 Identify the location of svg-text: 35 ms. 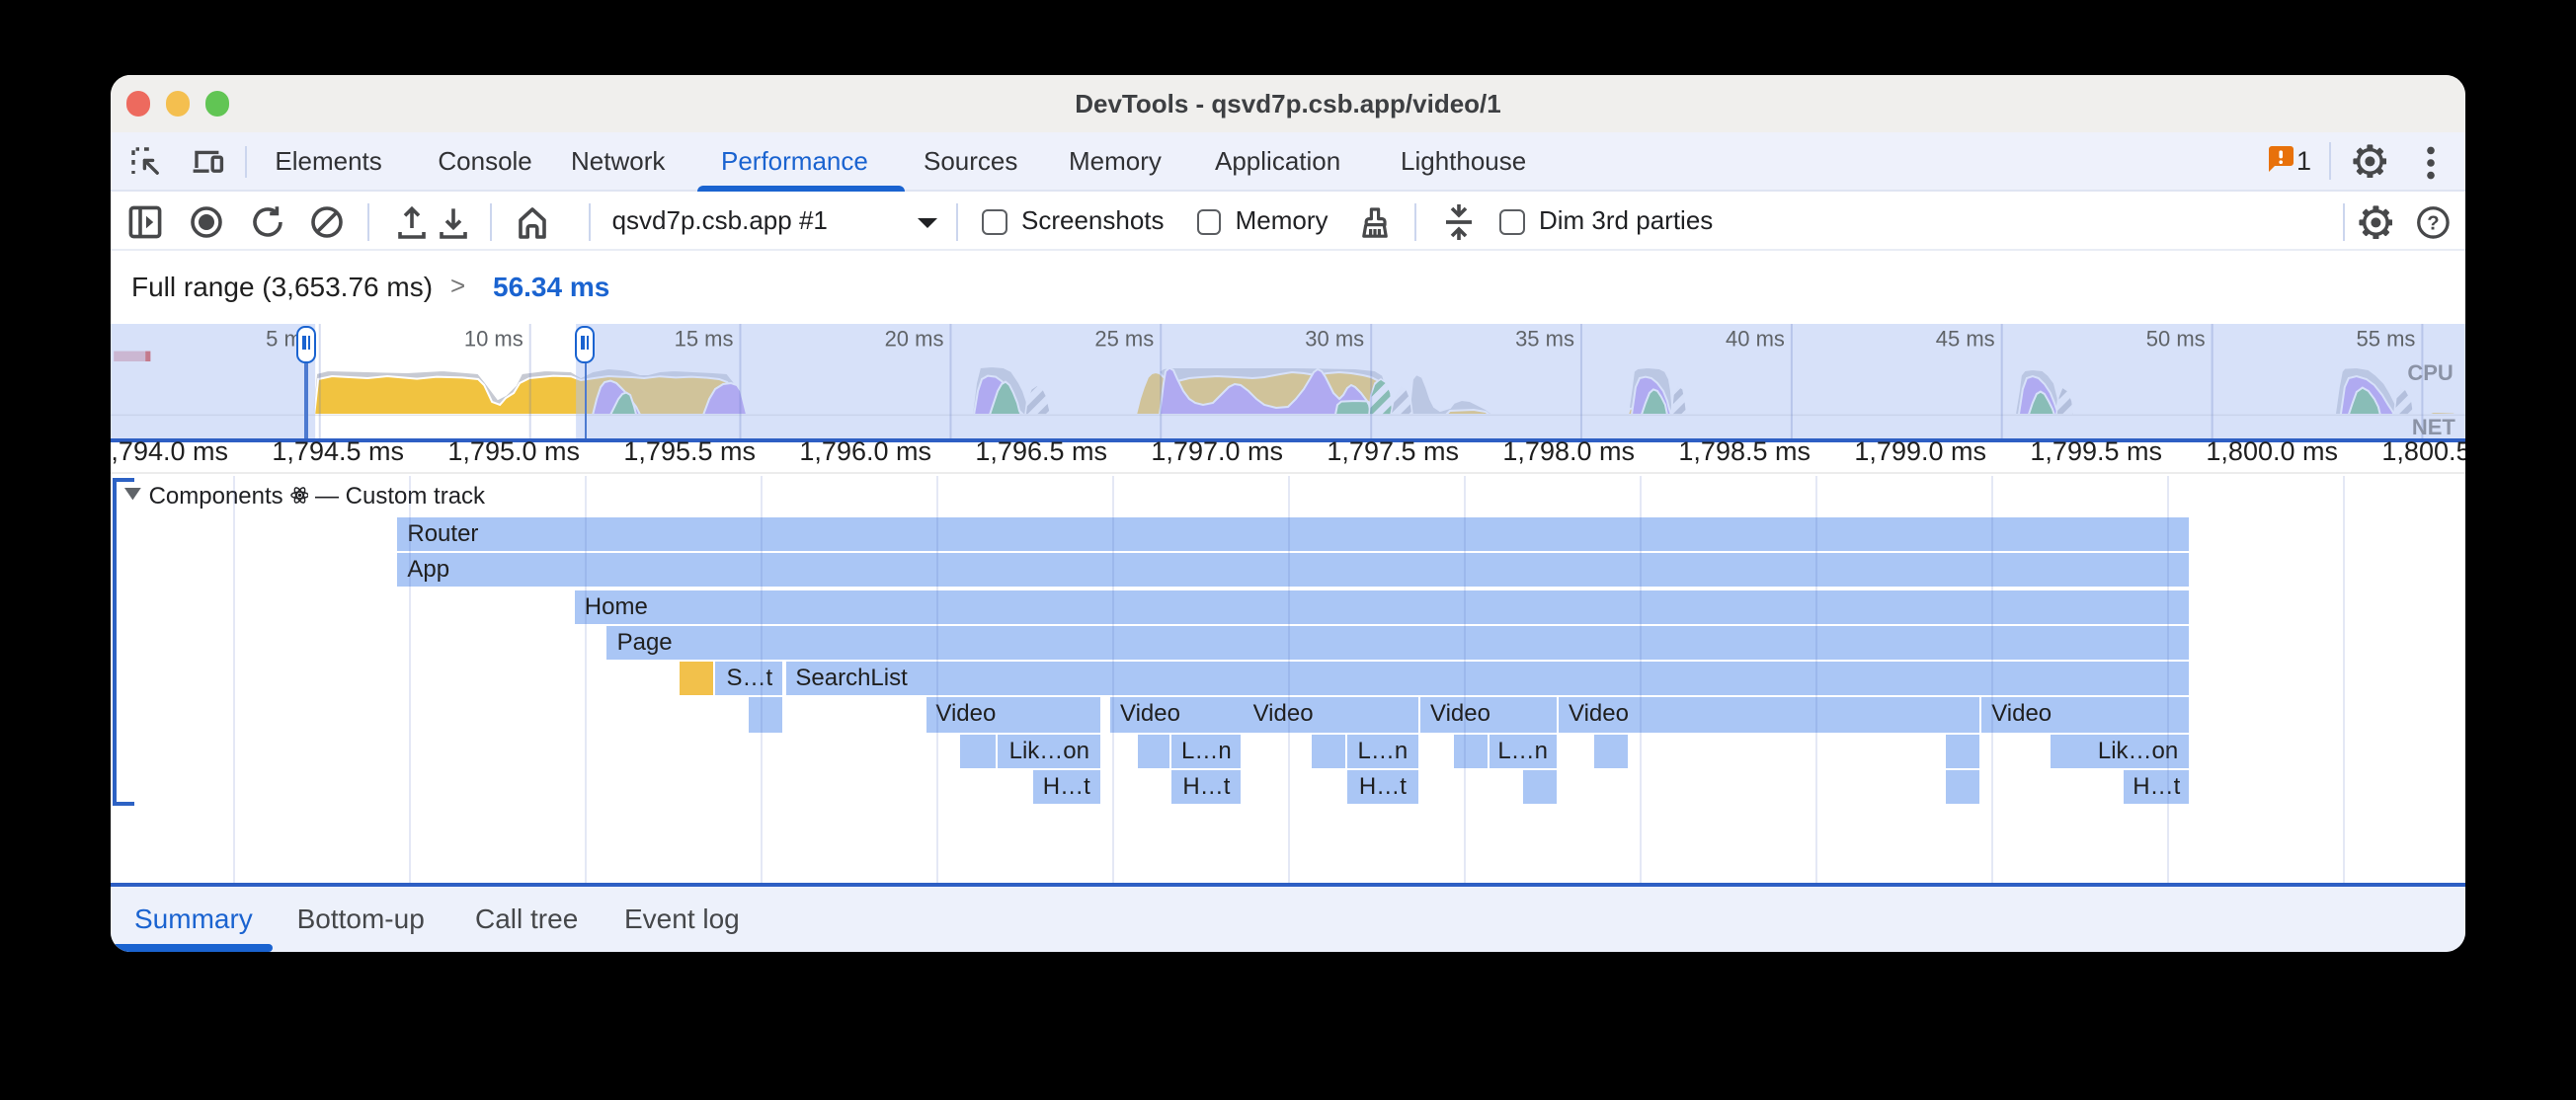
(1544, 338).